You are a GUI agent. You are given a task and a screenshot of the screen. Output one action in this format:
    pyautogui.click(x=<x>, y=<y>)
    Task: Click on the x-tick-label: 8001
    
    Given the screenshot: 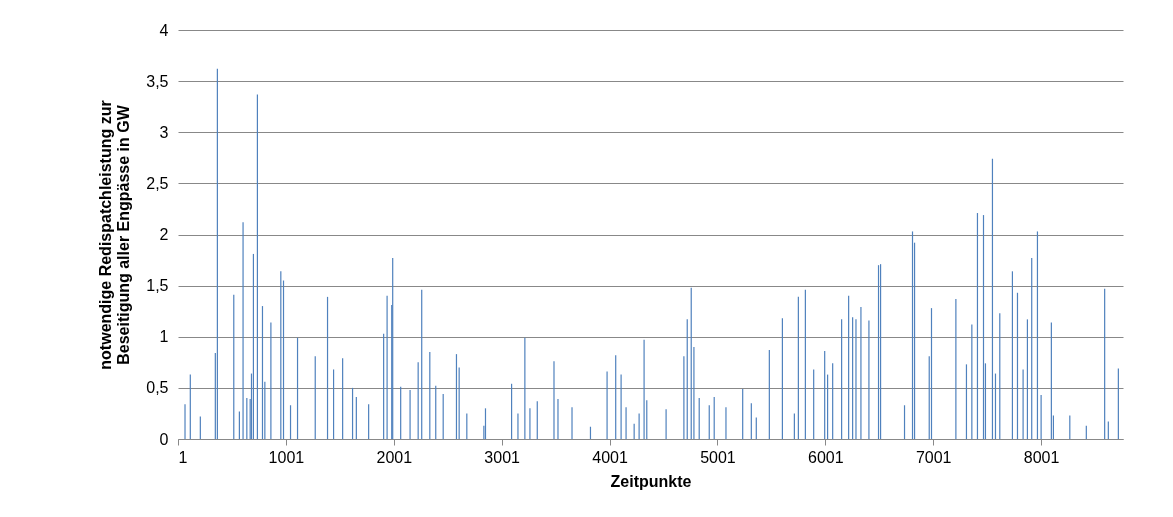 What is the action you would take?
    pyautogui.click(x=1041, y=457)
    